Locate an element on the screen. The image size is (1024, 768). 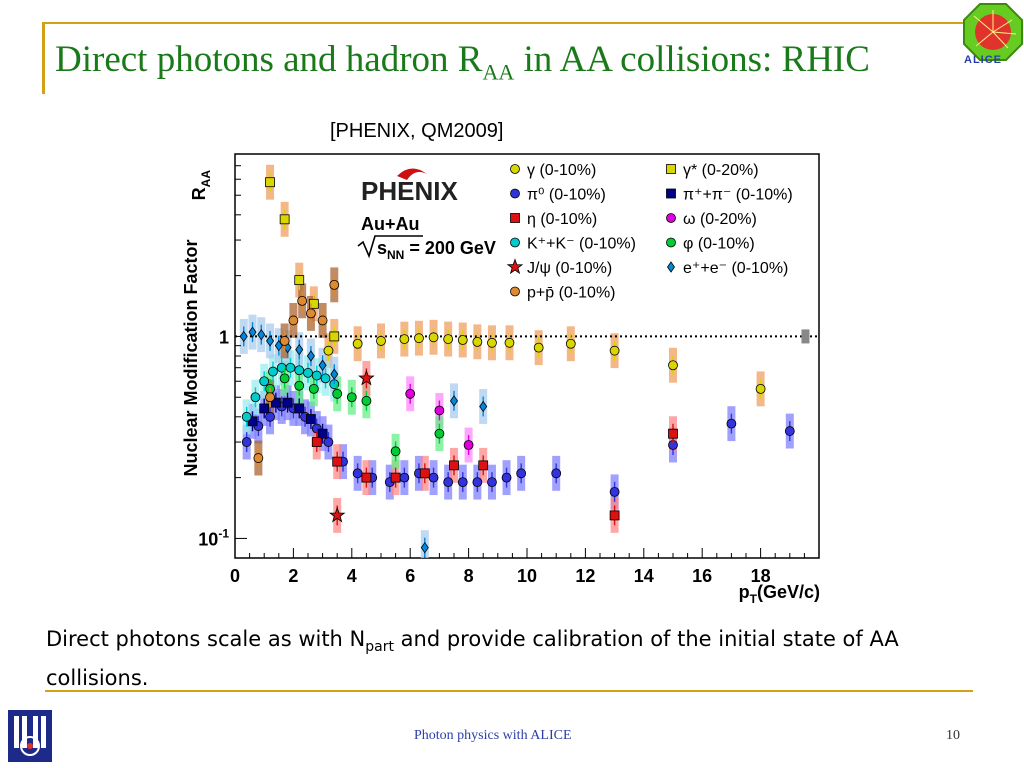
inset-system: Au+Au is located at coordinates (390, 224).